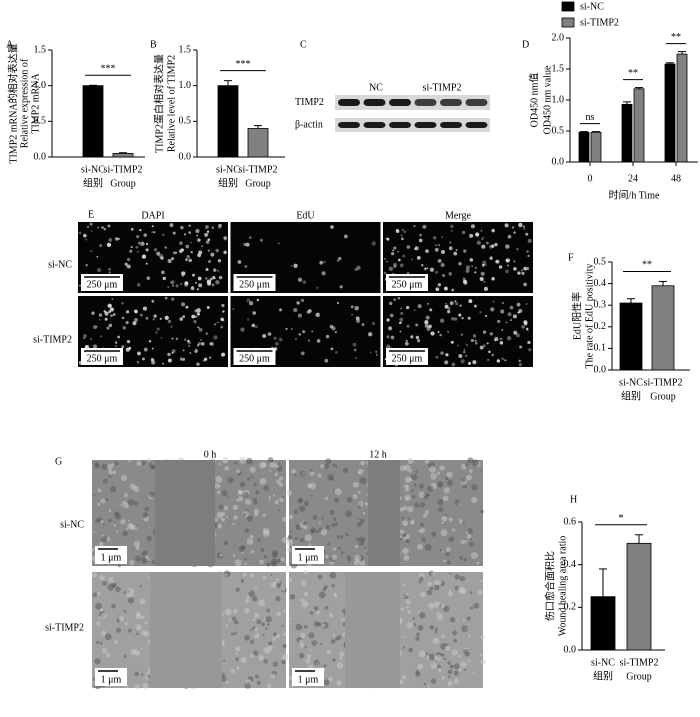 The height and width of the screenshot is (717, 700). What do you see at coordinates (600, 369) in the screenshot?
I see `y-tick-label: 0.0` at bounding box center [600, 369].